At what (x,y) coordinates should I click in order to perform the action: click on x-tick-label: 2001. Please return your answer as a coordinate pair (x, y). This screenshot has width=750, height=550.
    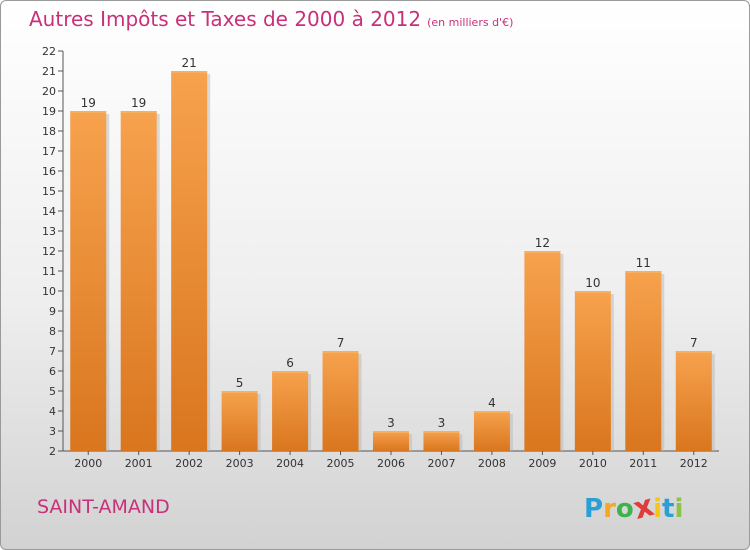
    Looking at the image, I should click on (139, 463).